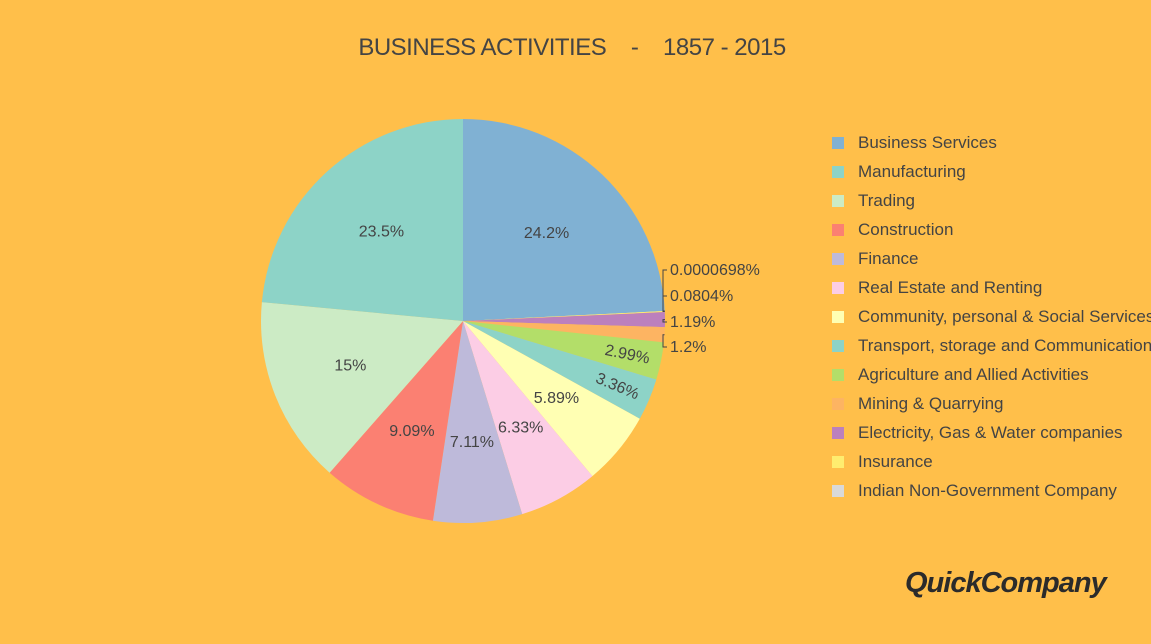 This screenshot has height=644, width=1151. What do you see at coordinates (931, 403) in the screenshot?
I see `legend-label: Mining & Quarrying` at bounding box center [931, 403].